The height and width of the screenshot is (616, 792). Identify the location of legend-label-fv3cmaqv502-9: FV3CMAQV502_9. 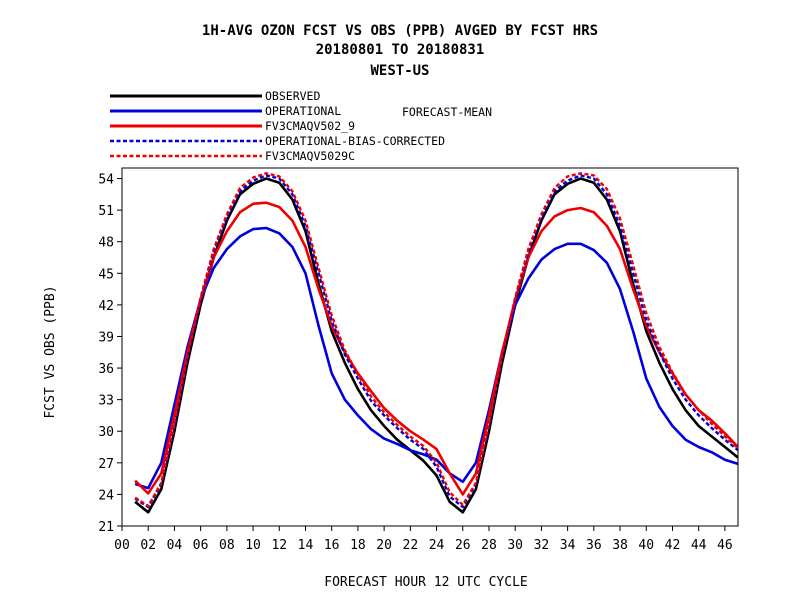
(310, 126).